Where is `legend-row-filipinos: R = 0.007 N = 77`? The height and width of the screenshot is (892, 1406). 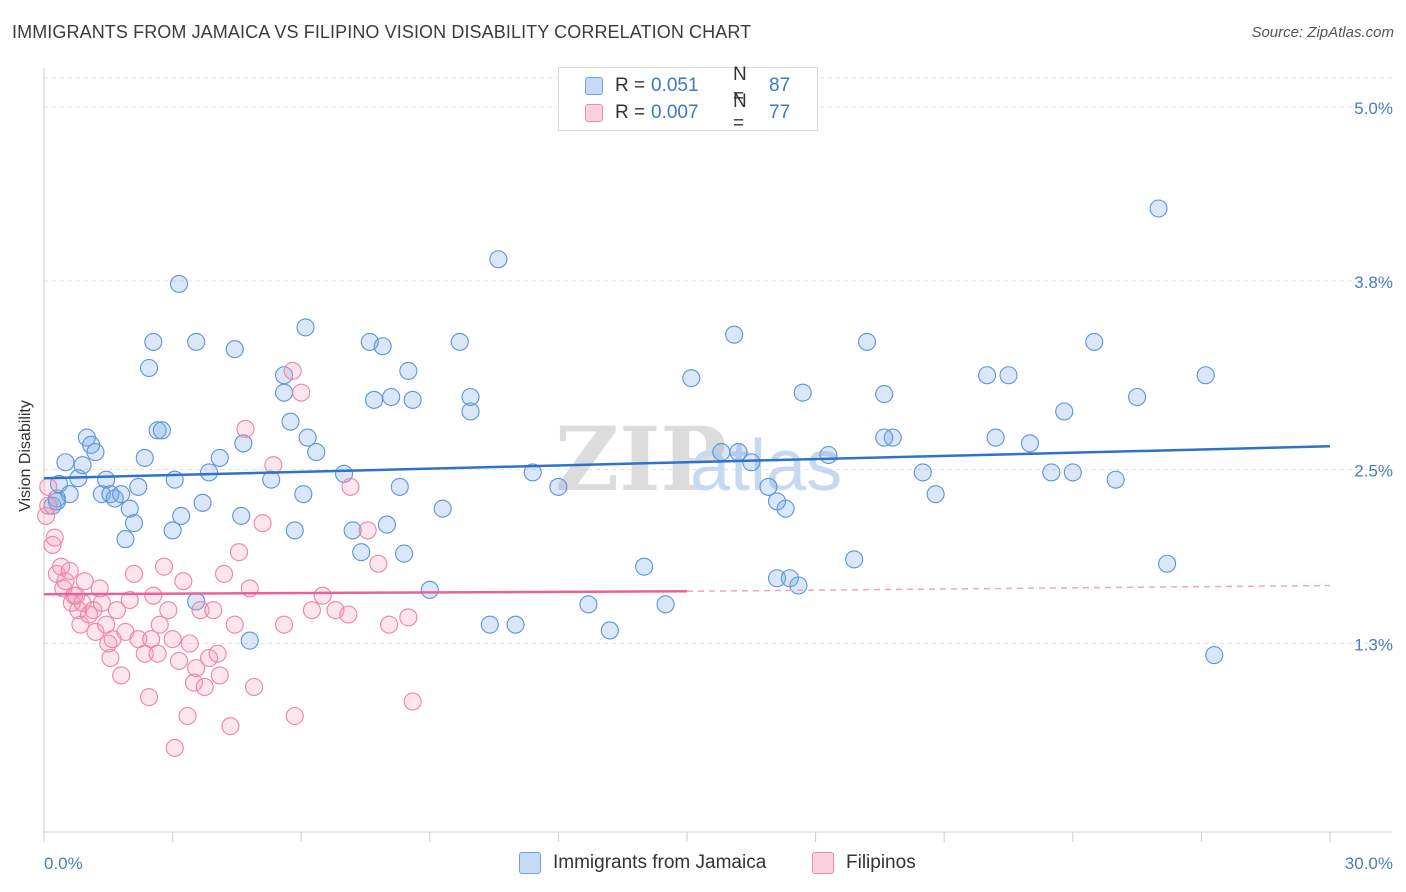 legend-row-filipinos: R = 0.007 N = 77 is located at coordinates (687, 112).